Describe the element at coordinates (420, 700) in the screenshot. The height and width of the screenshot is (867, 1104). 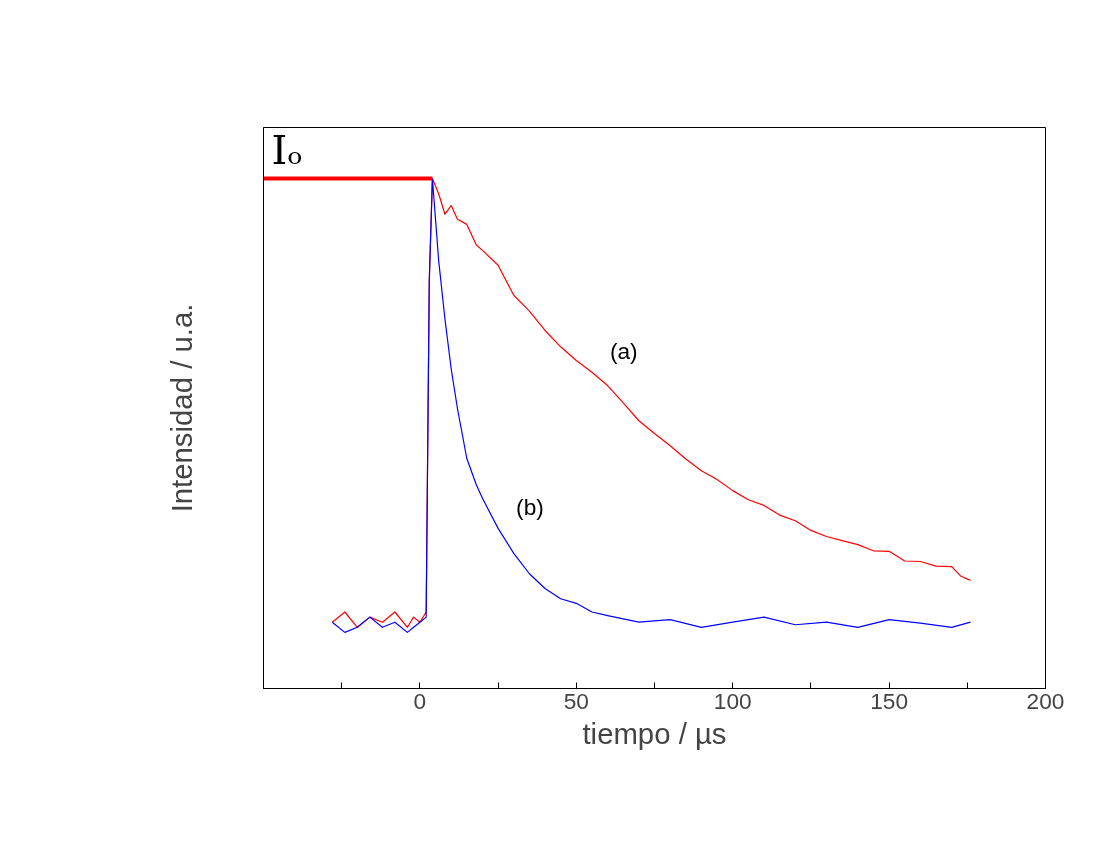
I see `x-tick-label: 0` at that location.